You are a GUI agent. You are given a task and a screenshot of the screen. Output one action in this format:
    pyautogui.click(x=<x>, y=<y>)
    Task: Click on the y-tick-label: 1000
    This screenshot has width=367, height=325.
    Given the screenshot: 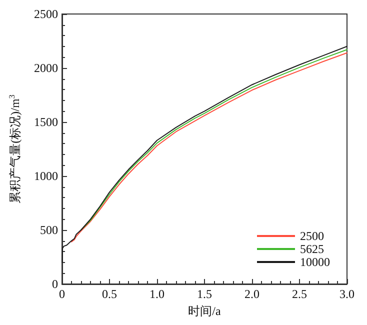 What is the action you would take?
    pyautogui.click(x=46, y=176)
    